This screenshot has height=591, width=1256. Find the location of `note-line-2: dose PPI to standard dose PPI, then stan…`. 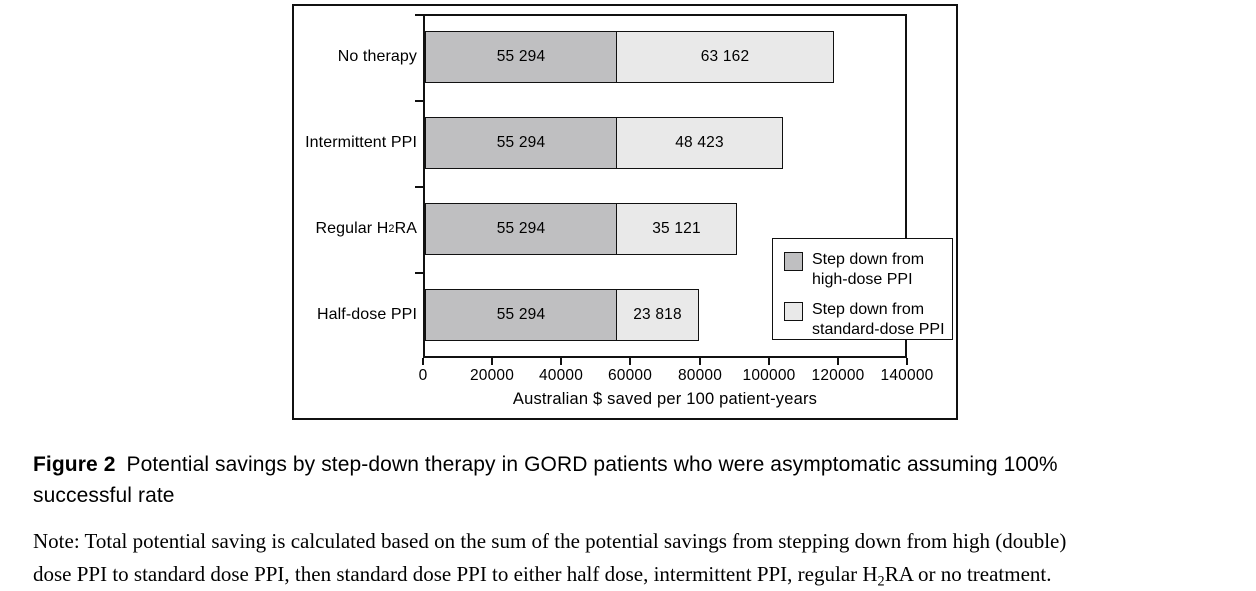

note-line-2: dose PPI to standard dose PPI, then stan… is located at coordinates (640, 574).